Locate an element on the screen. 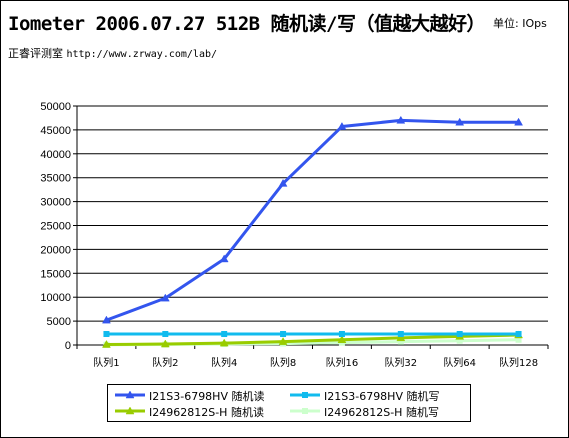  lab-name: 正睿评测室 is located at coordinates (35, 53).